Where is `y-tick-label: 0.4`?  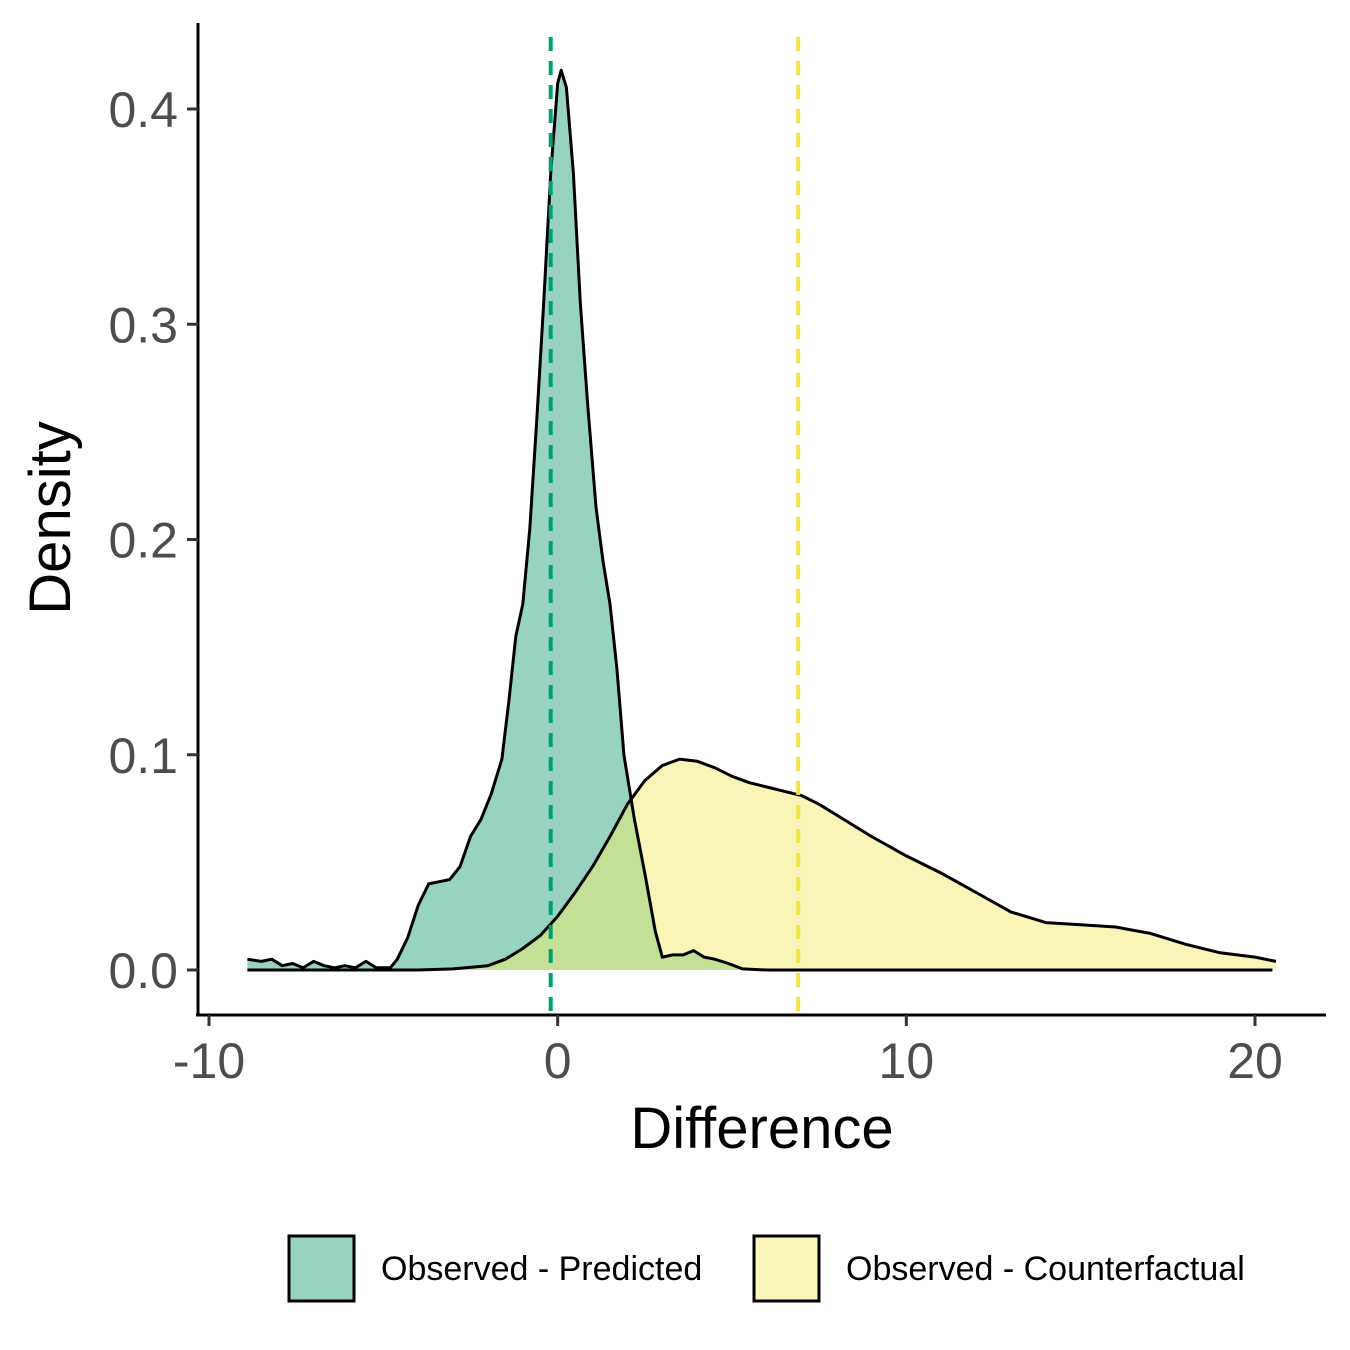
y-tick-label: 0.4 is located at coordinates (143, 110).